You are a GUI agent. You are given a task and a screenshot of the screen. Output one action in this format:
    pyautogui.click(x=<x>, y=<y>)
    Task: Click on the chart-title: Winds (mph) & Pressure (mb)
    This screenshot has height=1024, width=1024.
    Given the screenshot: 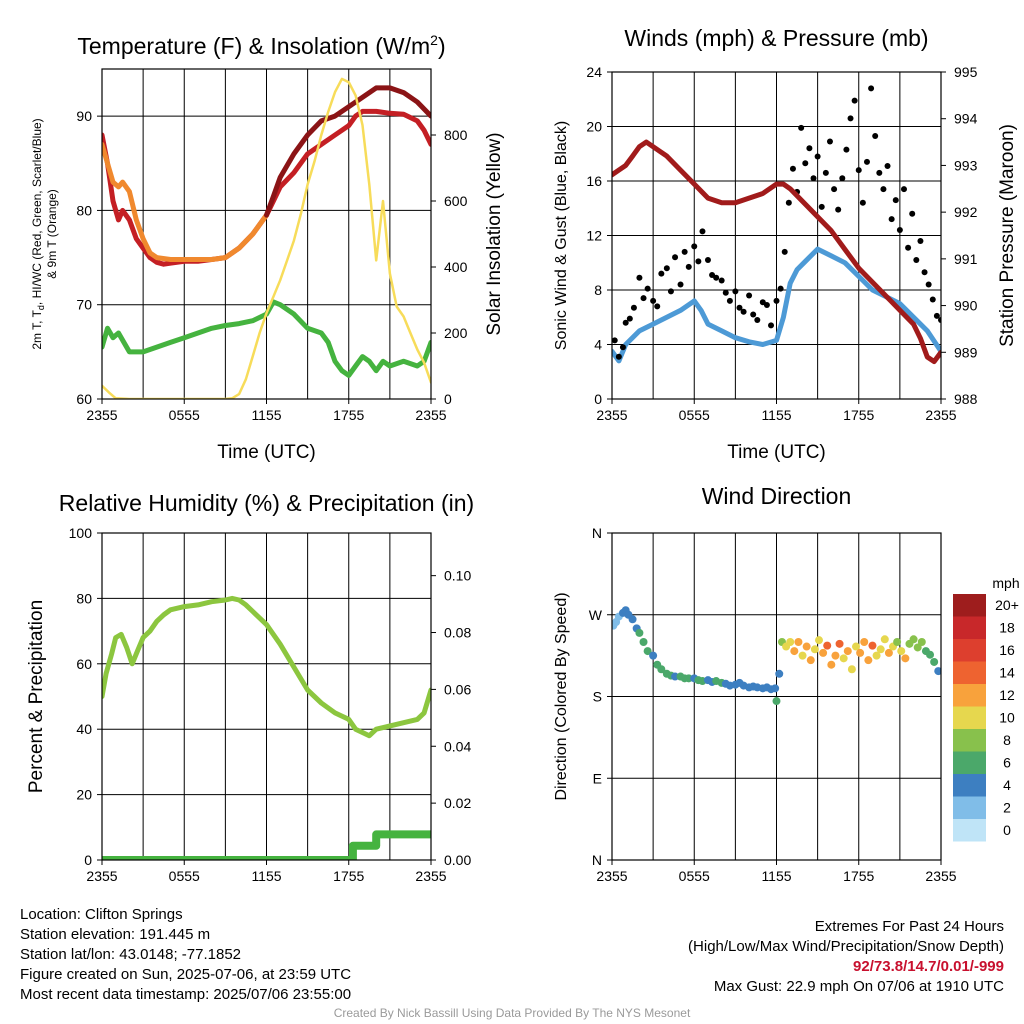 What is the action you would take?
    pyautogui.click(x=776, y=38)
    